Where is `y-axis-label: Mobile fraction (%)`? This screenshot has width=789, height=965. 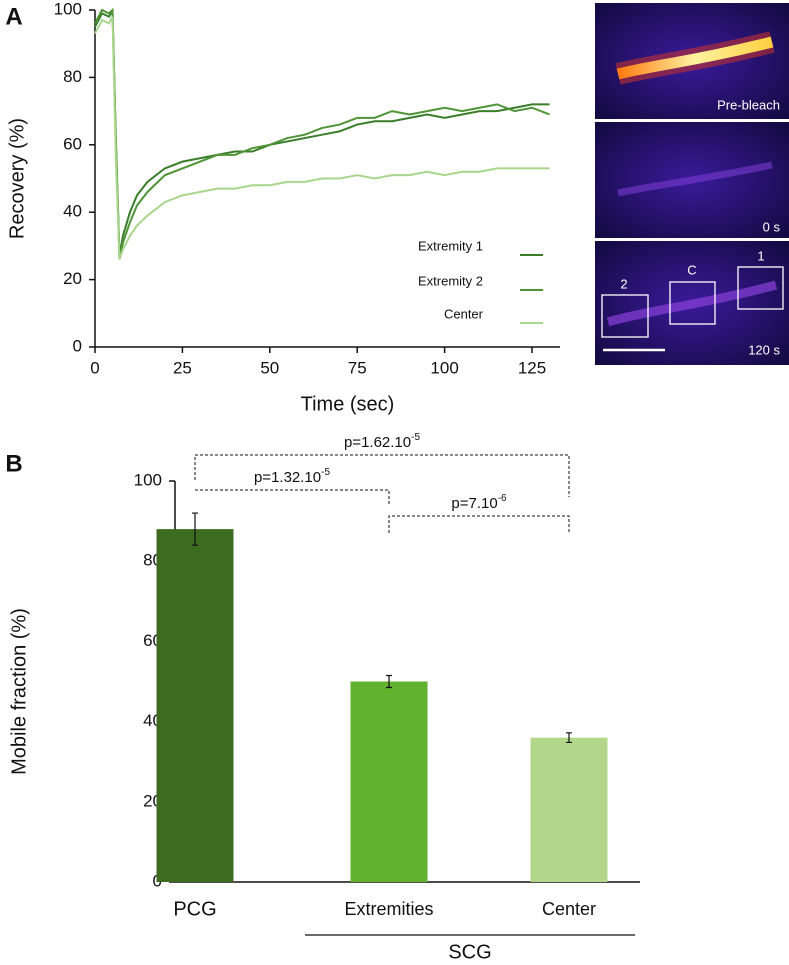
y-axis-label: Mobile fraction (%) is located at coordinates (19, 691).